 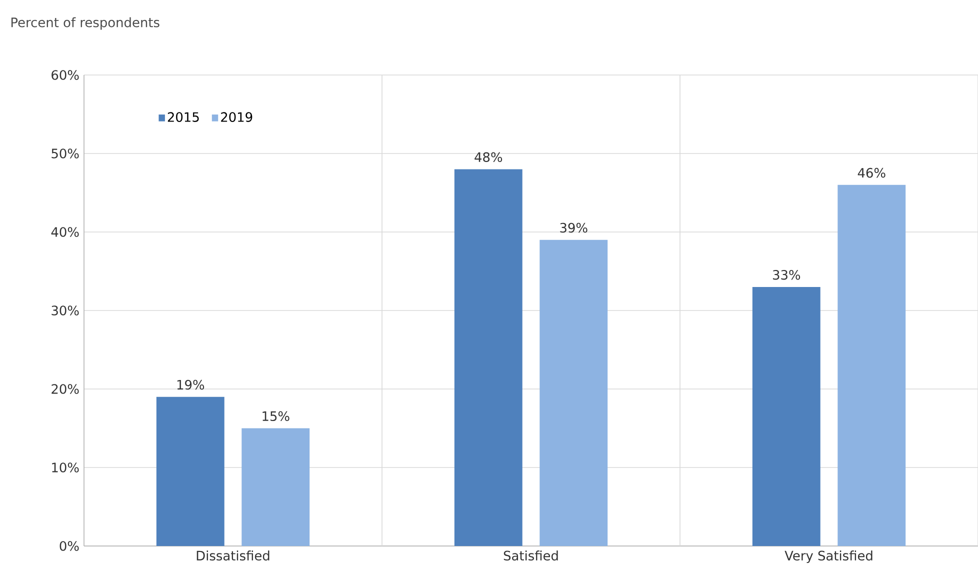 I want to click on data-label: 39%, so click(x=574, y=227).